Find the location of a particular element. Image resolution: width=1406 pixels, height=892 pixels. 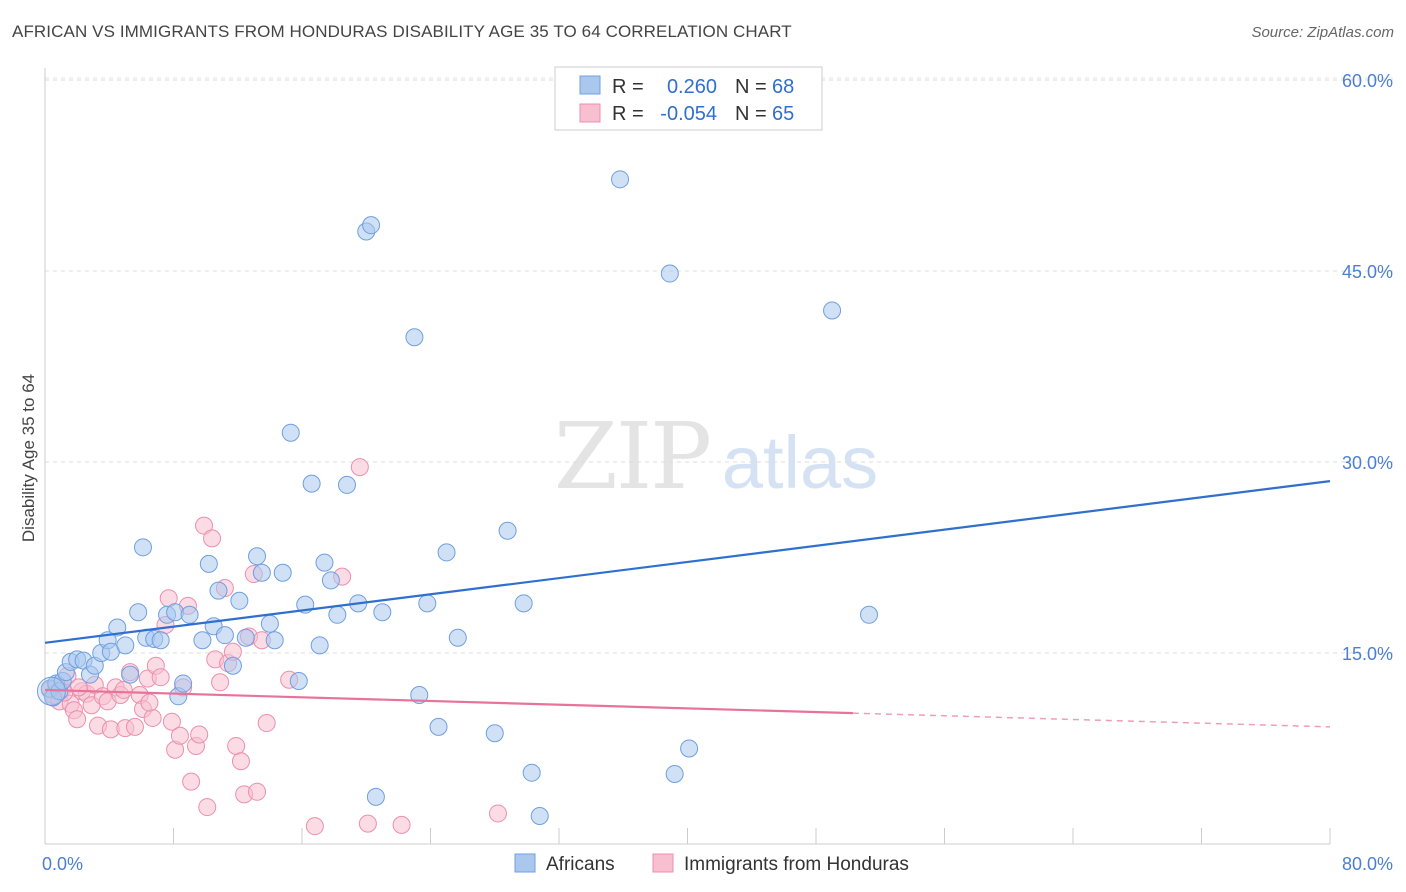

watermark: ZIP atlas is located at coordinates (716, 456).